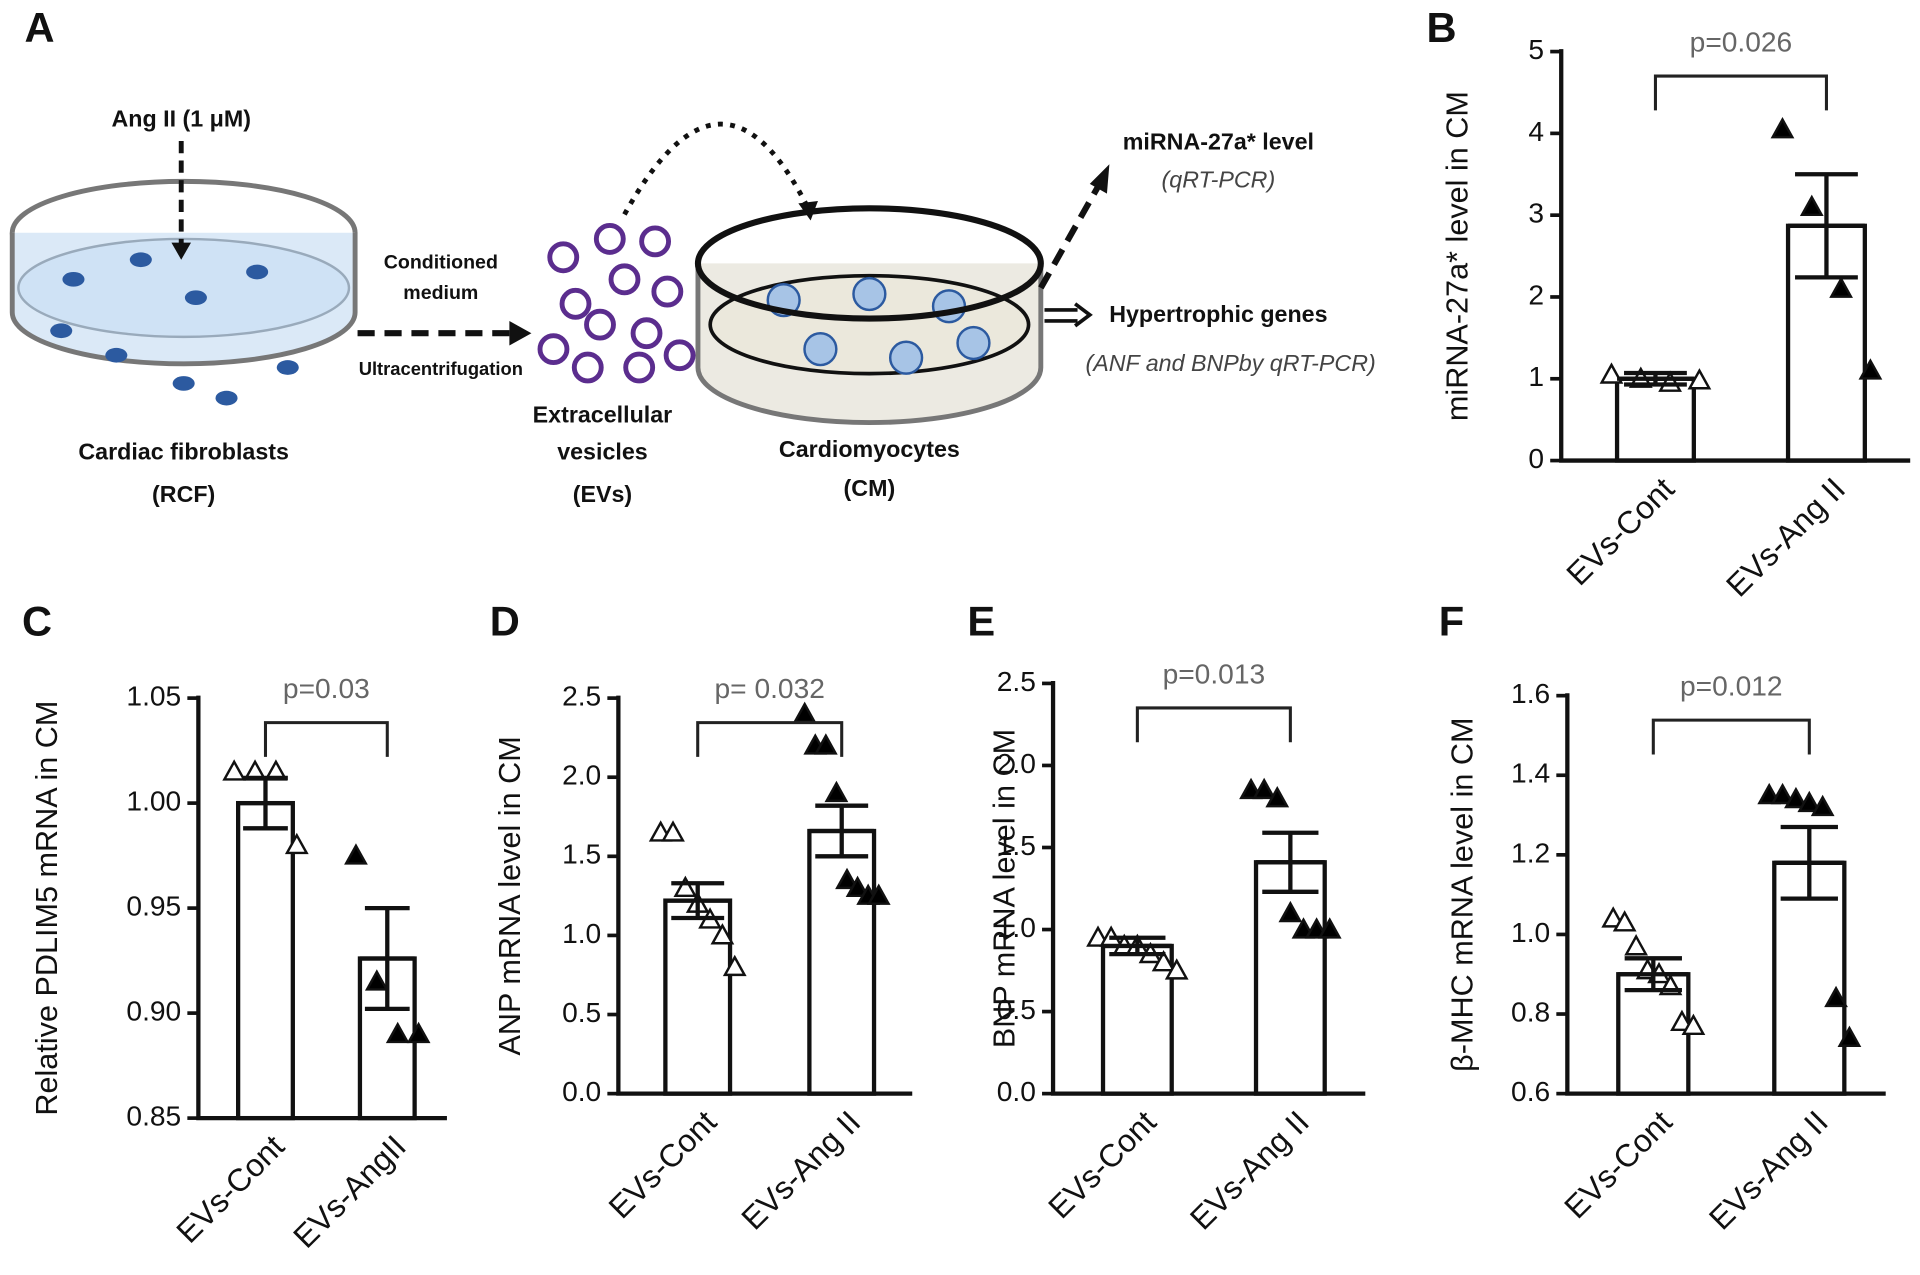 This screenshot has width=1920, height=1275. What do you see at coordinates (440, 293) in the screenshot?
I see `label: medium` at bounding box center [440, 293].